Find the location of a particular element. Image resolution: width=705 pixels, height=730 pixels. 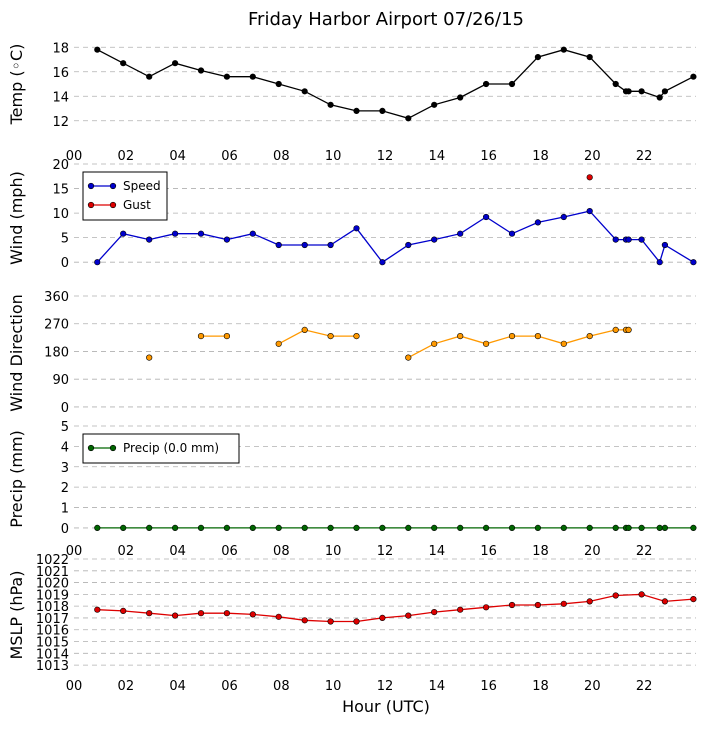

y-tick-label: 90 is located at coordinates (60, 380).